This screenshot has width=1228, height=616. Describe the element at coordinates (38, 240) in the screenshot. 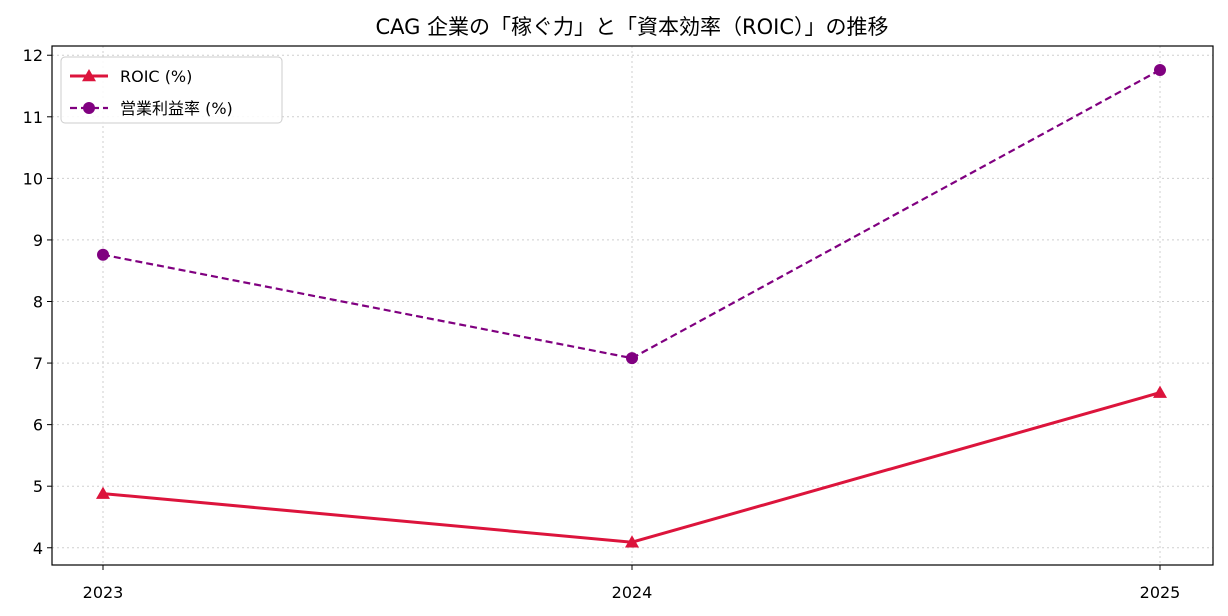

I see `y-tick-label: 9` at that location.